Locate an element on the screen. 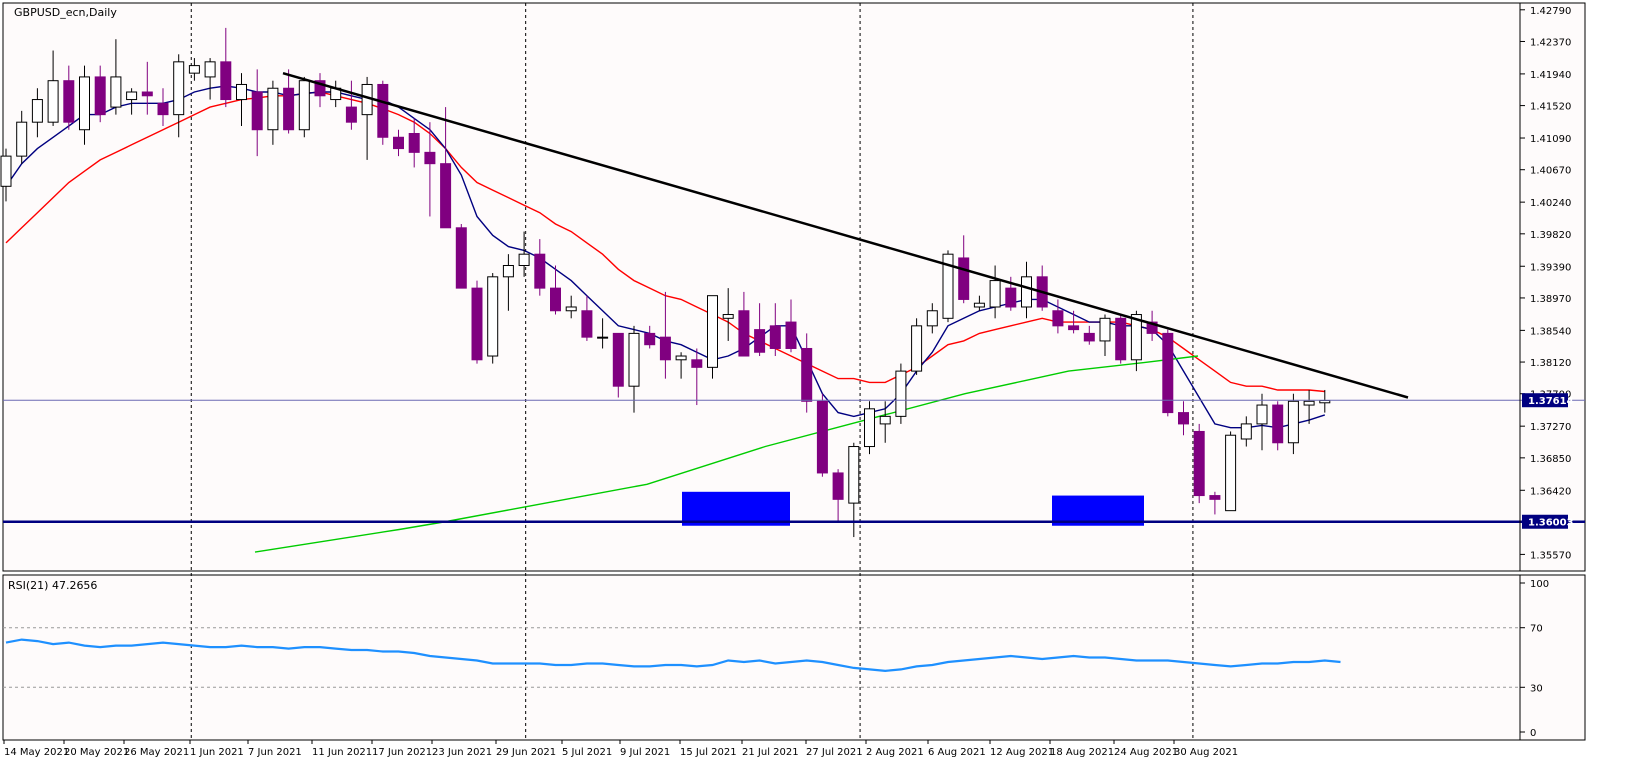 The height and width of the screenshot is (760, 1628). time-tick-label: 17 Jun 2021 is located at coordinates (402, 752).